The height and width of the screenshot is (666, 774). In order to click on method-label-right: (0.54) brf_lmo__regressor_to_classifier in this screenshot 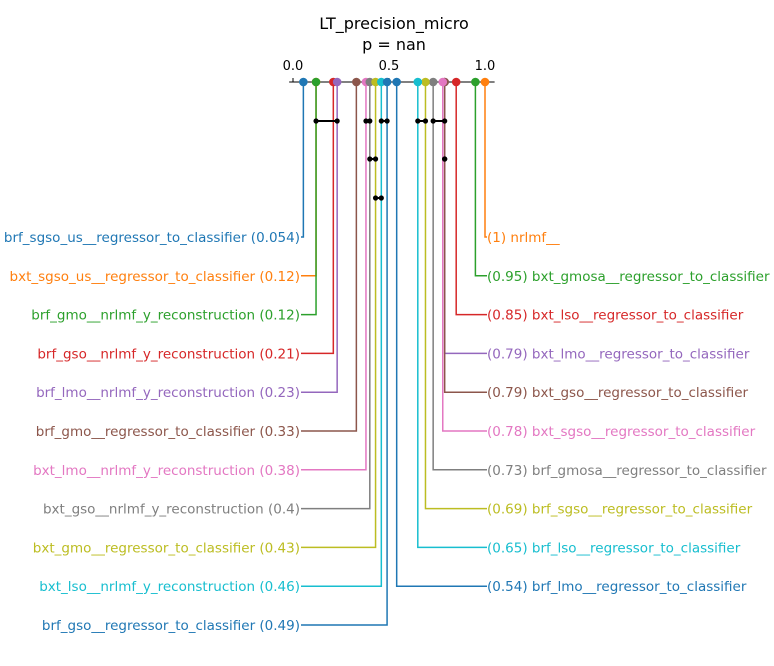, I will do `click(617, 587)`.